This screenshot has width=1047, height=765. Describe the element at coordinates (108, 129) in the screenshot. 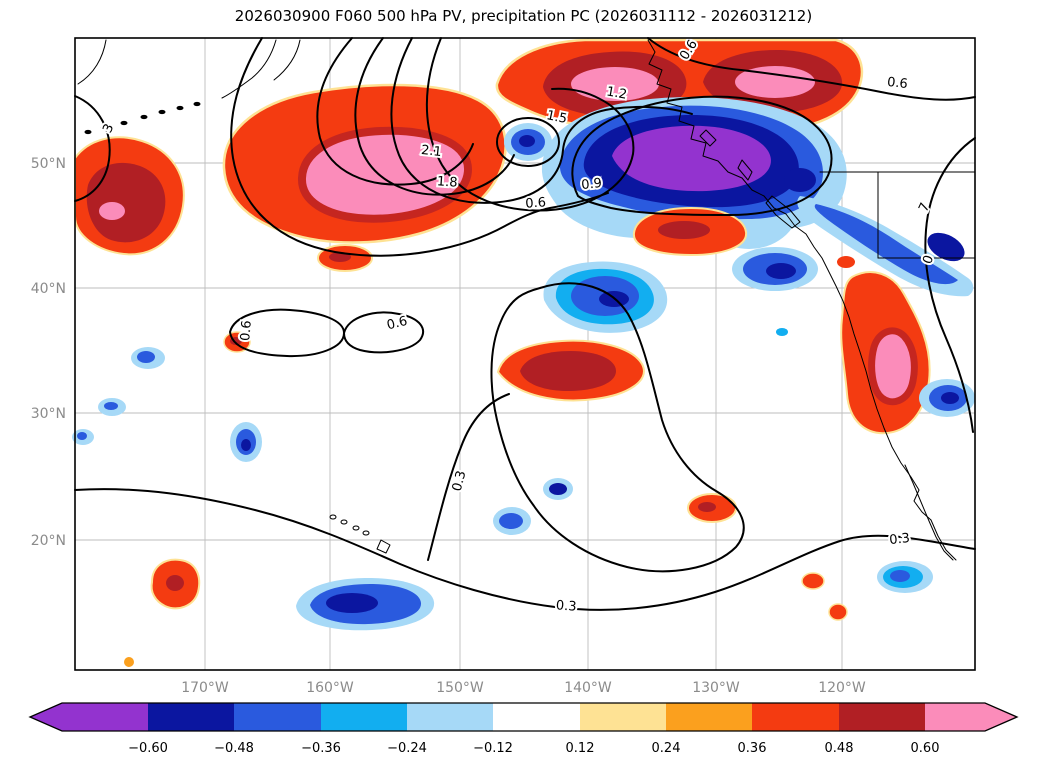

I see `contour-label: 3` at that location.